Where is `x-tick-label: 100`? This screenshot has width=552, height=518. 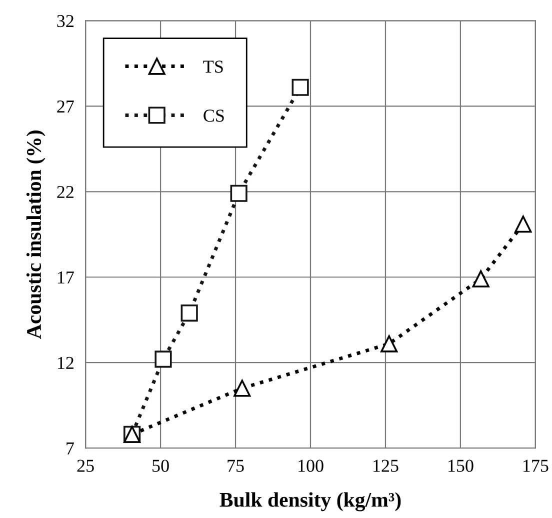 x-tick-label: 100 is located at coordinates (311, 466).